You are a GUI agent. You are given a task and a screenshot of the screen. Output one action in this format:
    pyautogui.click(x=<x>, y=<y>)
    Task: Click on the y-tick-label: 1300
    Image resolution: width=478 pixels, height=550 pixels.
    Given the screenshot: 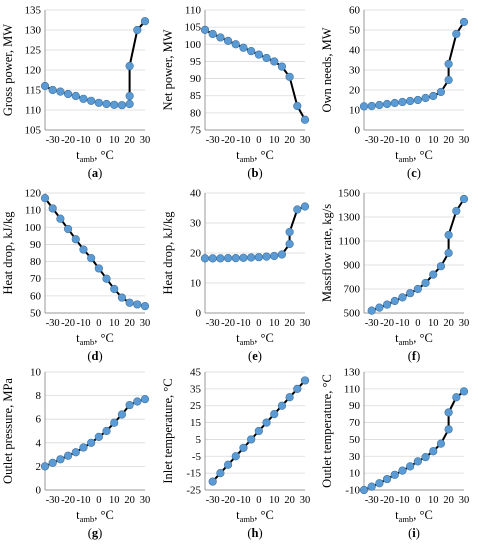 What is the action you would take?
    pyautogui.click(x=349, y=218)
    